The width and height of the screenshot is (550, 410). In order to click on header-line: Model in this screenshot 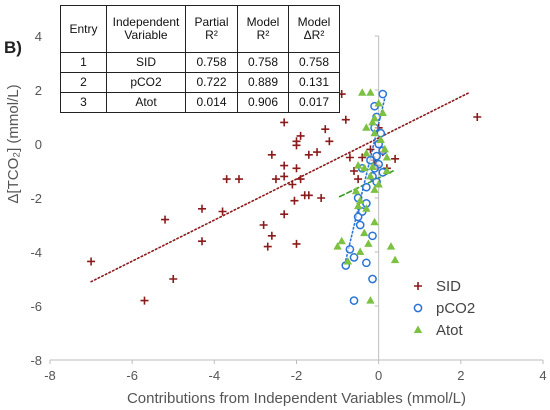, I will do `click(314, 22)`.